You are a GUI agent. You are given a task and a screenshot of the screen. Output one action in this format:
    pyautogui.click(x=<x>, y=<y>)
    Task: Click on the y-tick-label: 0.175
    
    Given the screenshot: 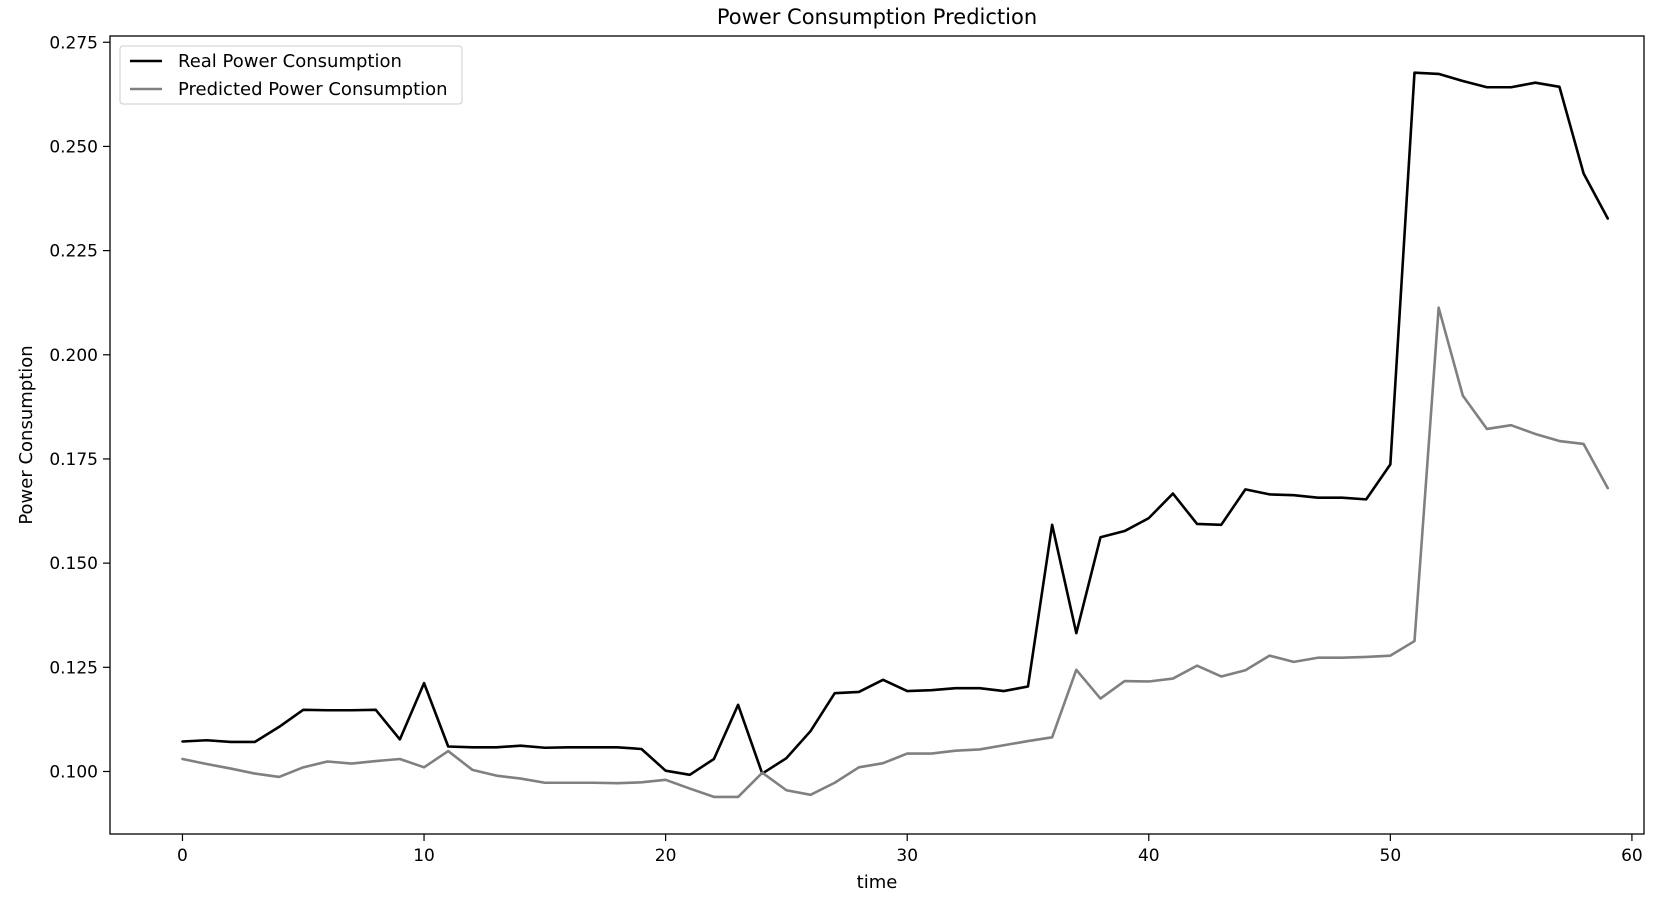 What is the action you would take?
    pyautogui.click(x=73, y=460)
    